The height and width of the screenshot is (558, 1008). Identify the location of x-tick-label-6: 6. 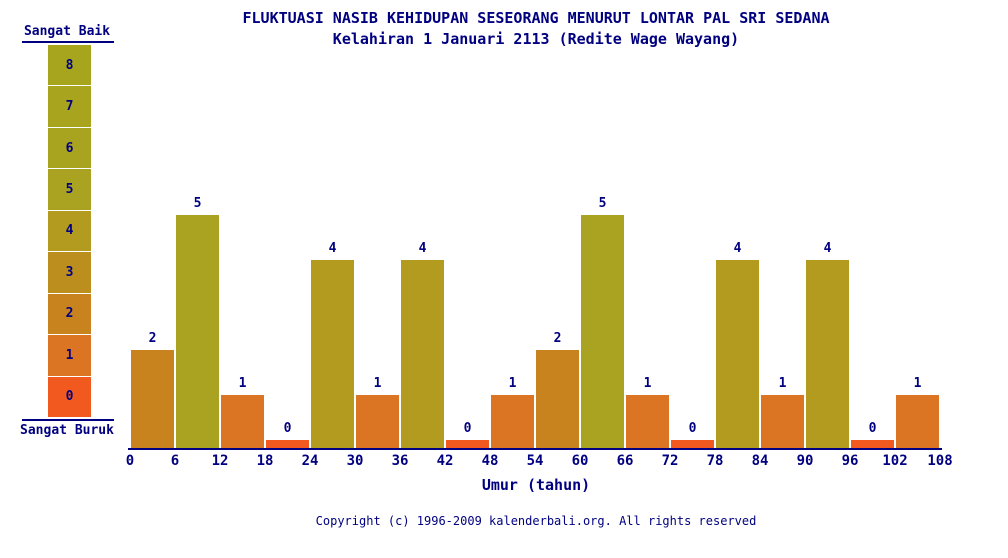
(175, 461).